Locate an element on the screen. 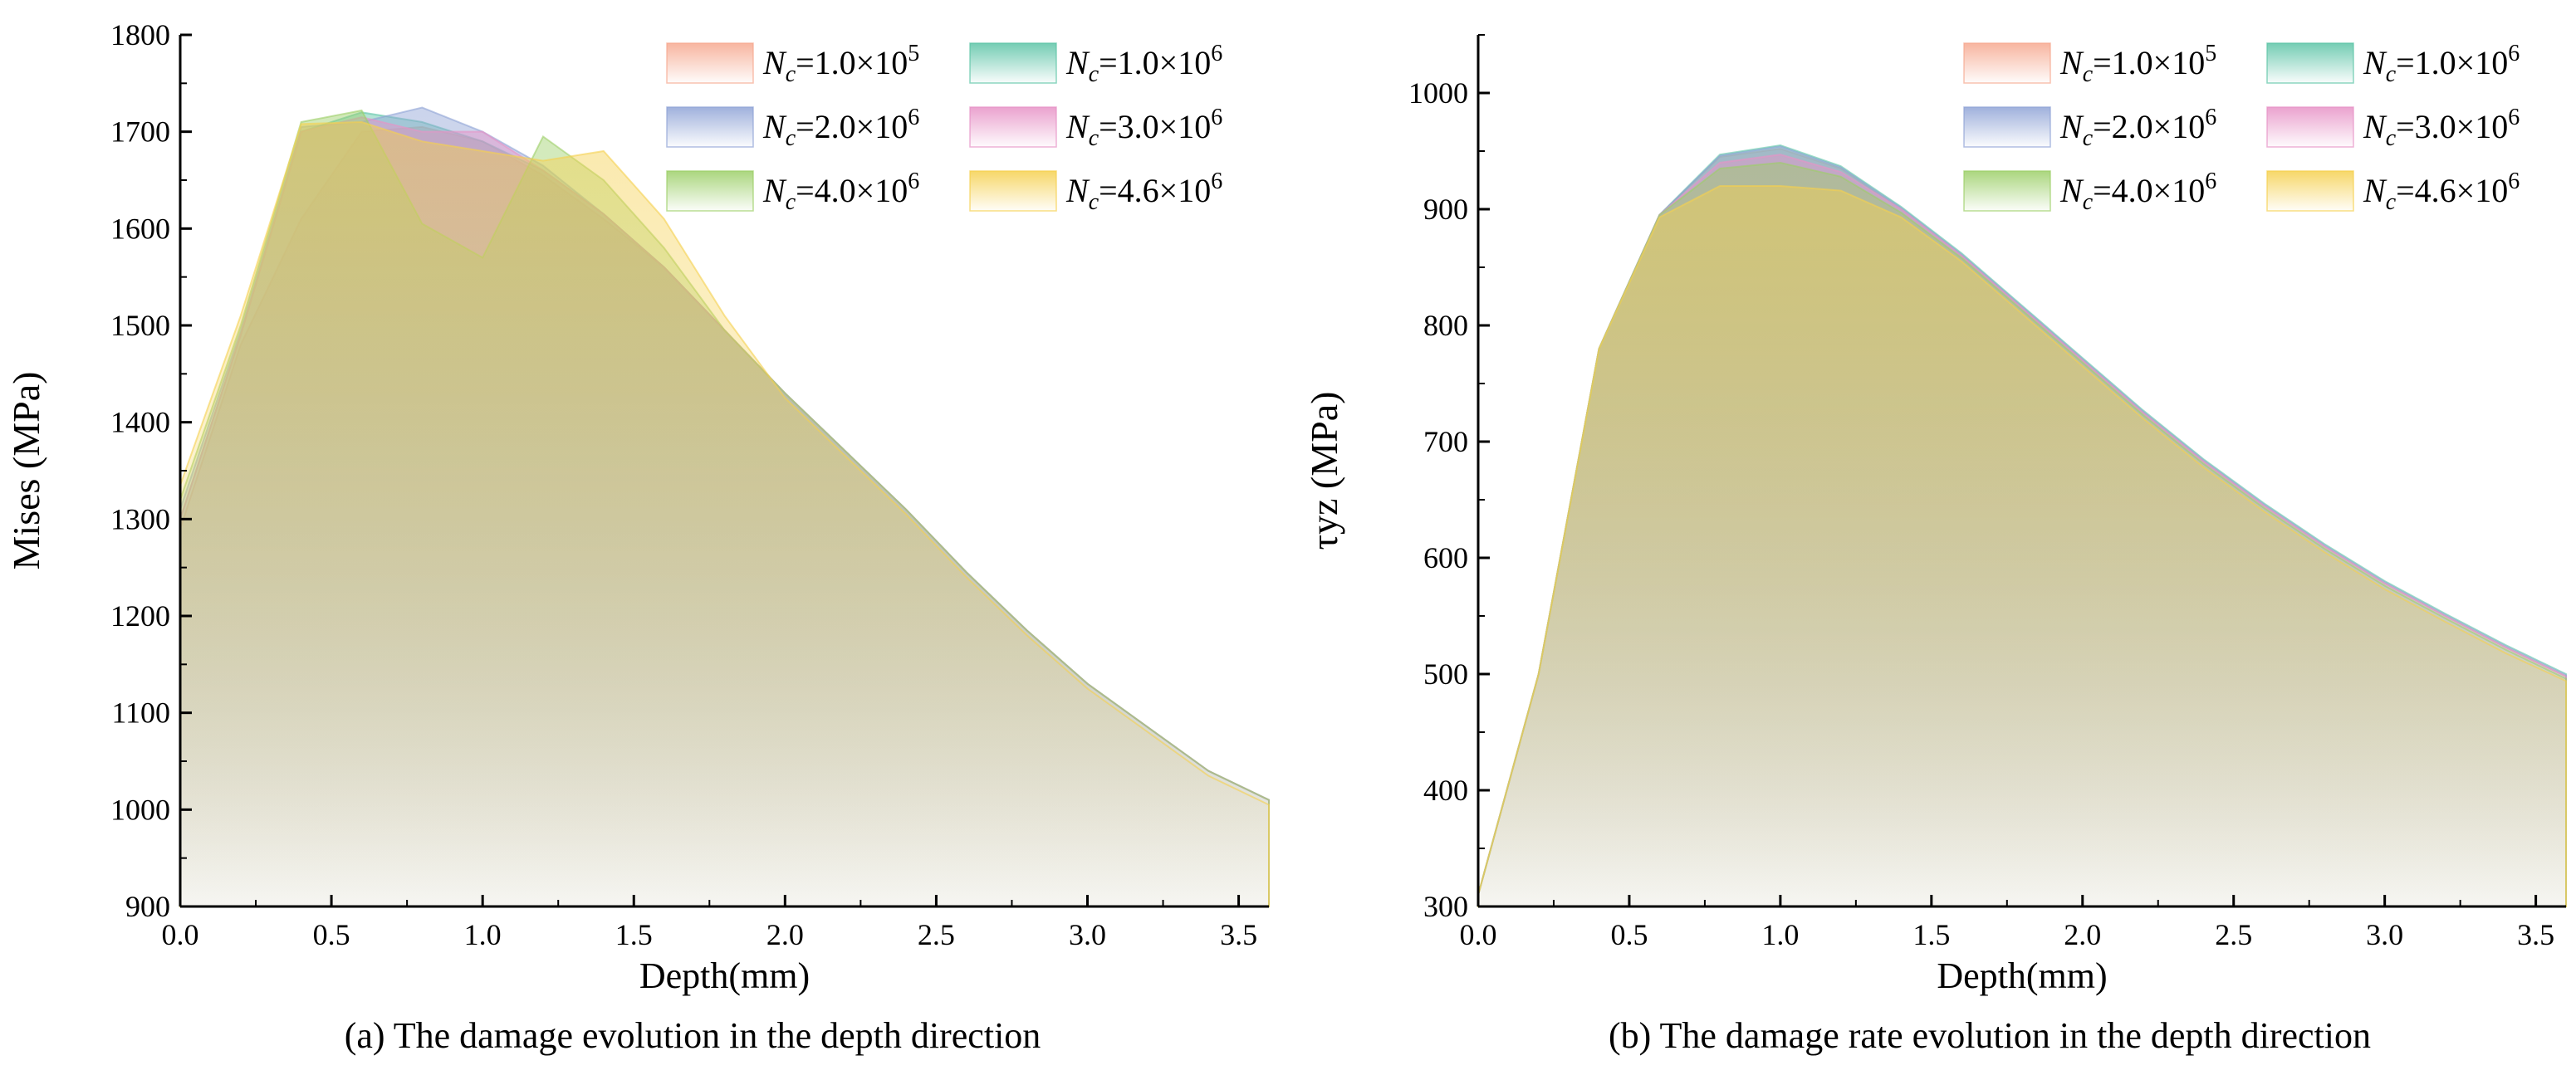  y-tick-label: 500 is located at coordinates (1446, 674).